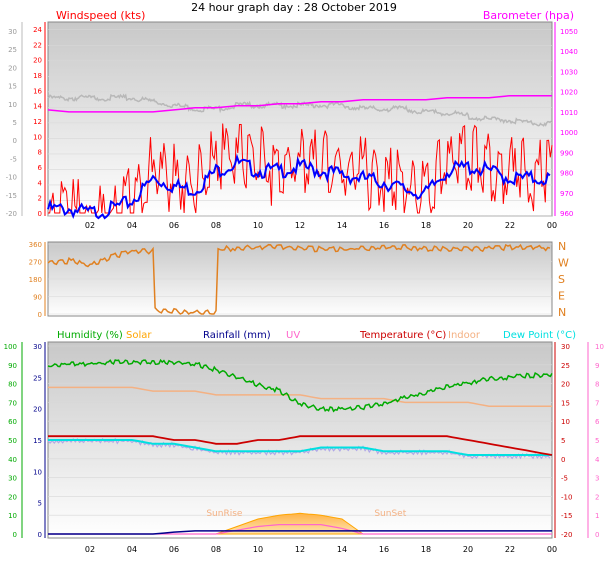 This screenshot has width=608, height=561. Describe the element at coordinates (563, 460) in the screenshot. I see `temp-tick-label: 0` at that location.